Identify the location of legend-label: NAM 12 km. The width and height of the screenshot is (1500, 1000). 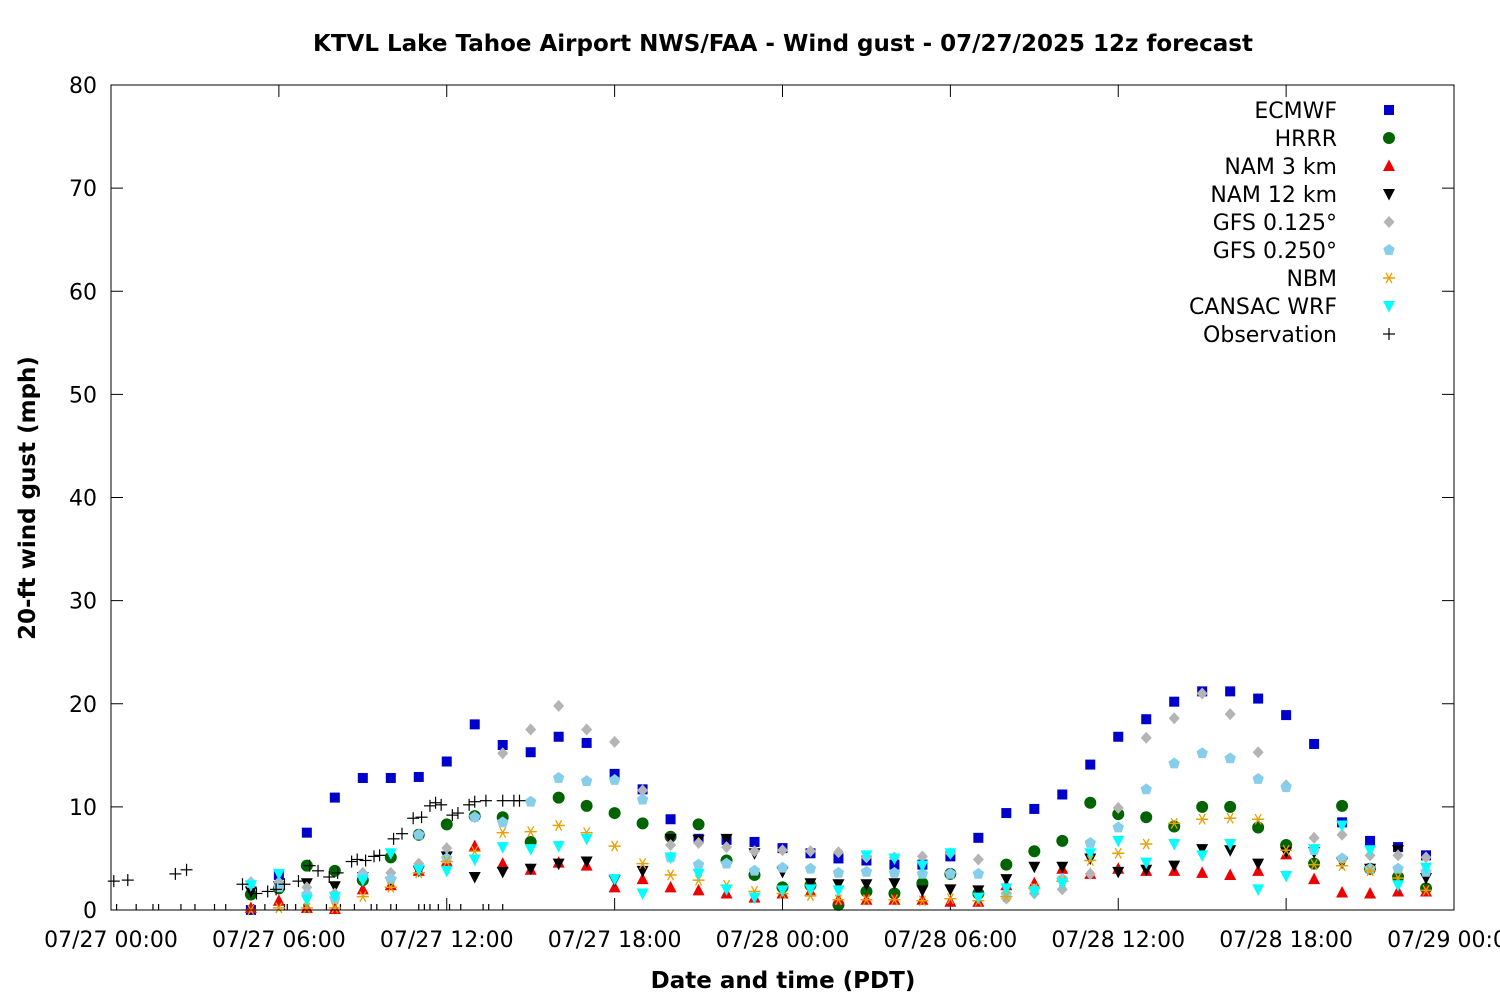
(1273, 195).